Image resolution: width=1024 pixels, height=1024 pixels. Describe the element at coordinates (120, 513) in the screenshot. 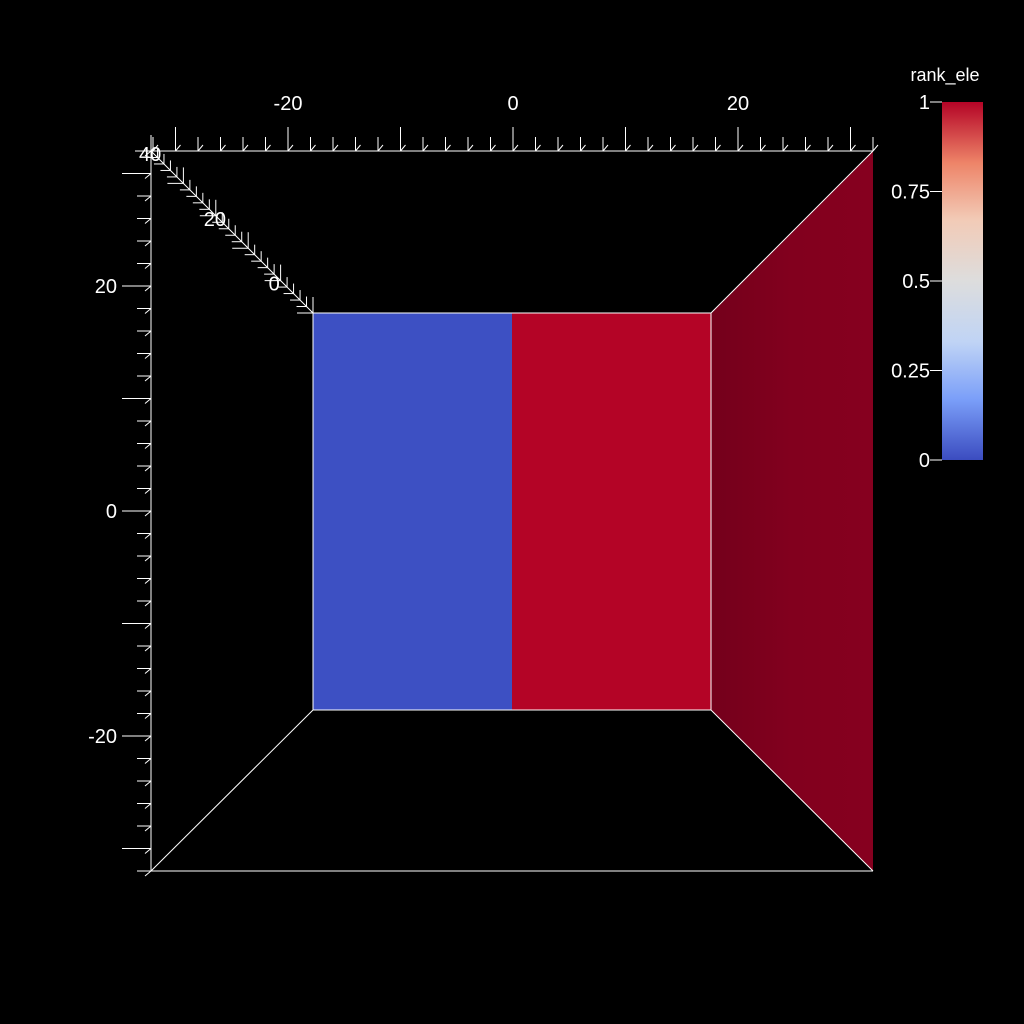

I see `y-axis: 20 0 -20` at that location.